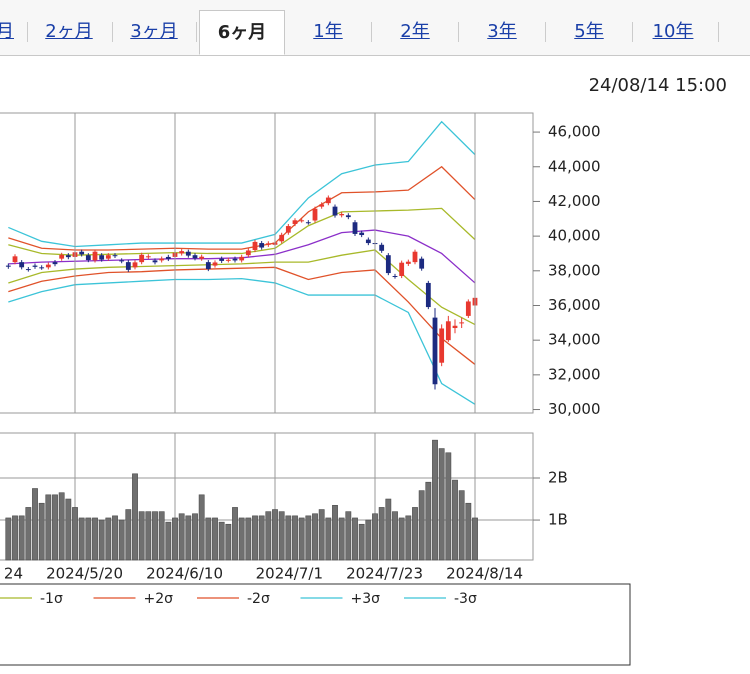 This screenshot has width=750, height=674. What do you see at coordinates (574, 340) in the screenshot?
I see `y-tick-label: 34,000` at bounding box center [574, 340].